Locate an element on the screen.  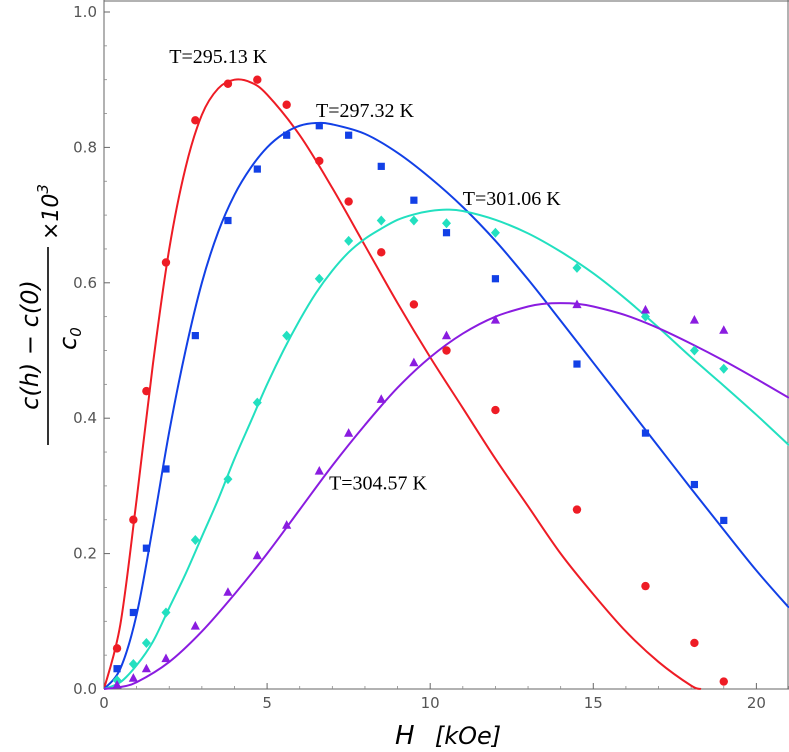
curve-label: T=304.57 K is located at coordinates (378, 483).